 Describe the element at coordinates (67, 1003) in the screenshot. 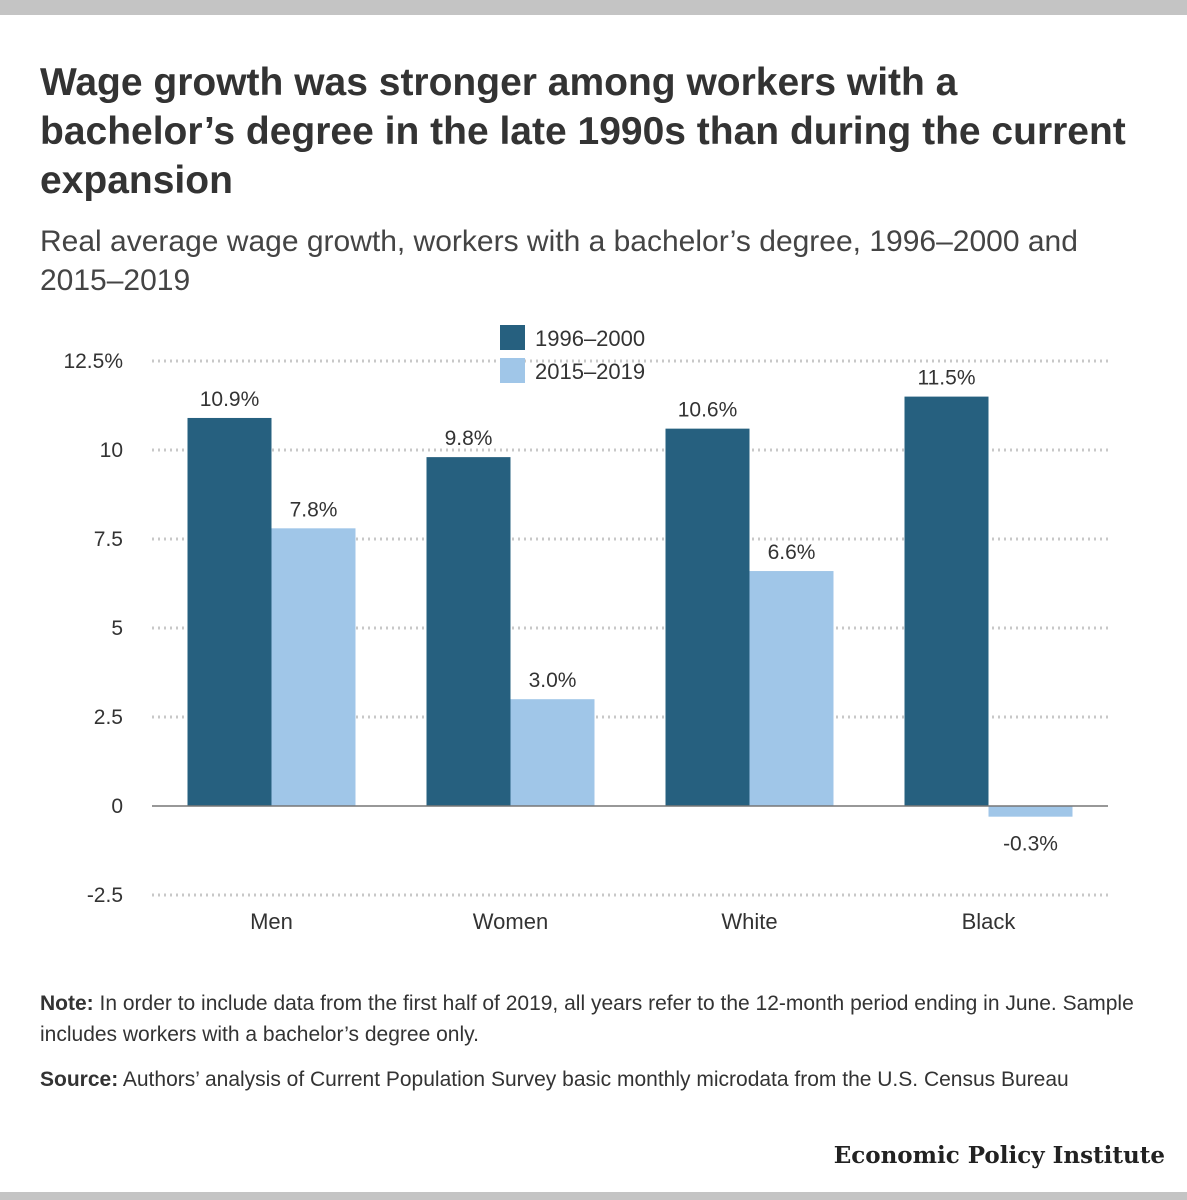

I see `note-label: Note:` at that location.